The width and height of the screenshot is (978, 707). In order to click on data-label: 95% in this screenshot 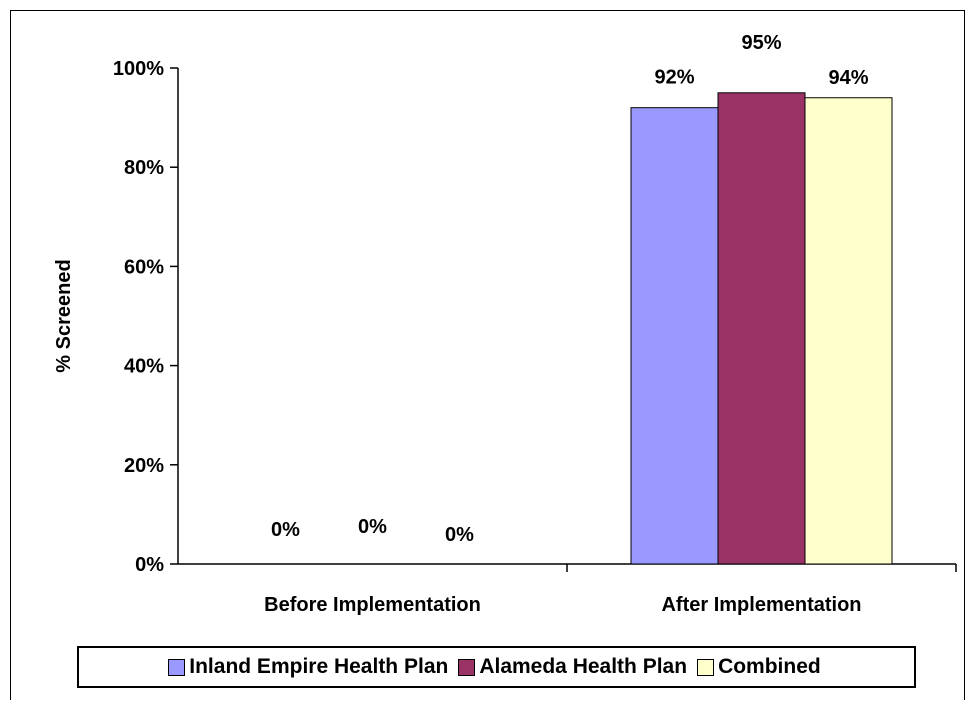, I will do `click(761, 43)`.